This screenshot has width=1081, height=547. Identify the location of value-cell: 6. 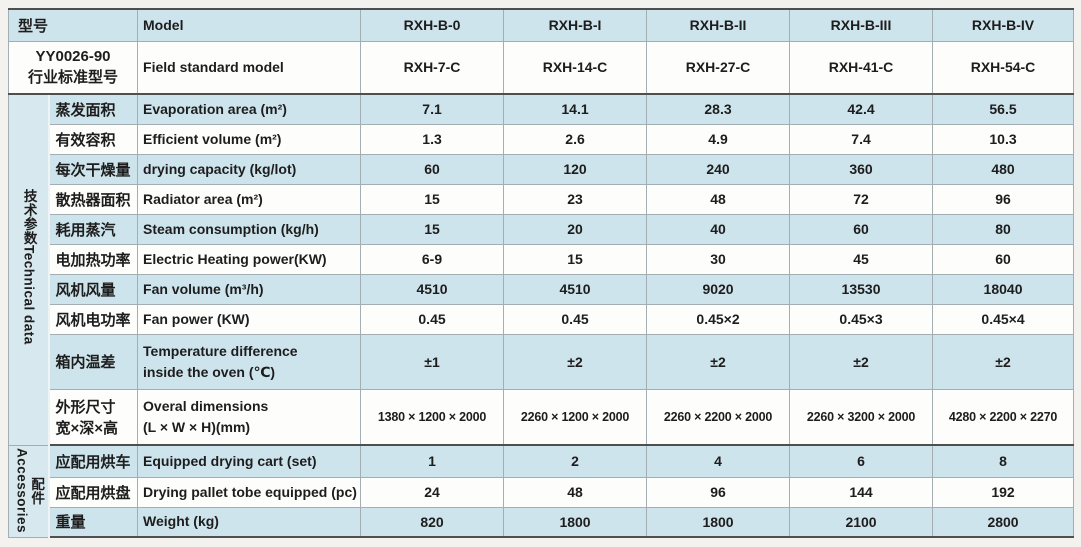
(861, 461).